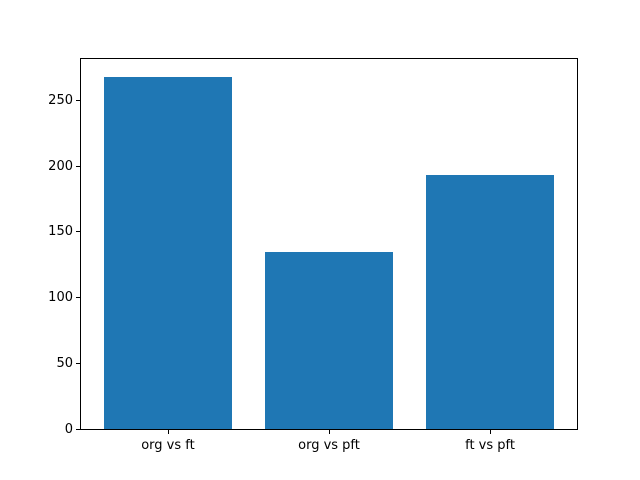  Describe the element at coordinates (60, 166) in the screenshot. I see `y-tick-label-200: 200` at that location.